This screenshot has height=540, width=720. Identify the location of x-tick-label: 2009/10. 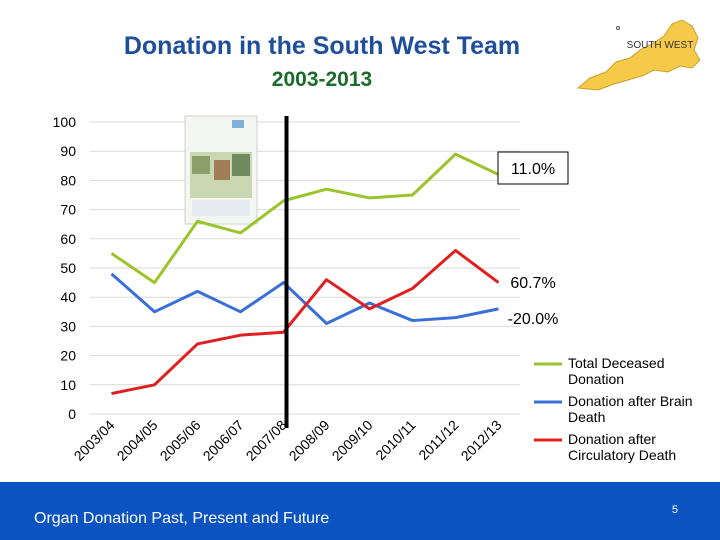
(352, 440).